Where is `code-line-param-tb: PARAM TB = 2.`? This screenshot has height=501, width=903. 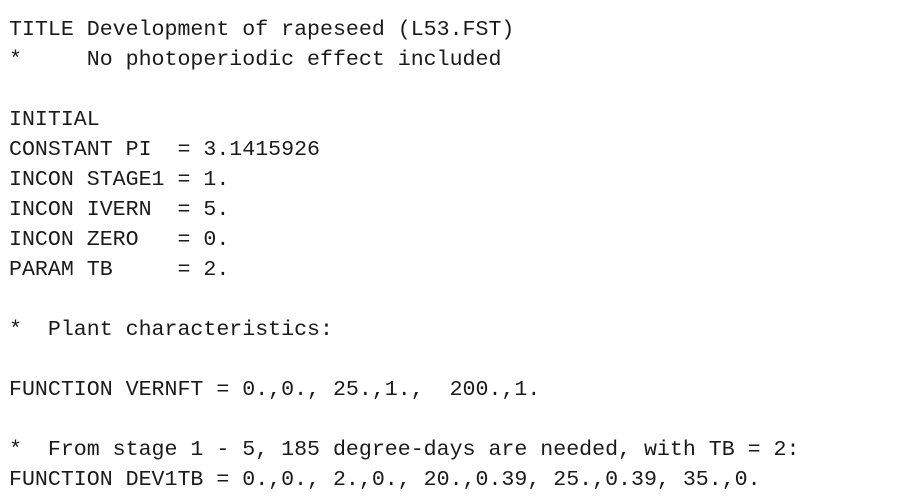
code-line-param-tb: PARAM TB = 2. is located at coordinates (119, 270).